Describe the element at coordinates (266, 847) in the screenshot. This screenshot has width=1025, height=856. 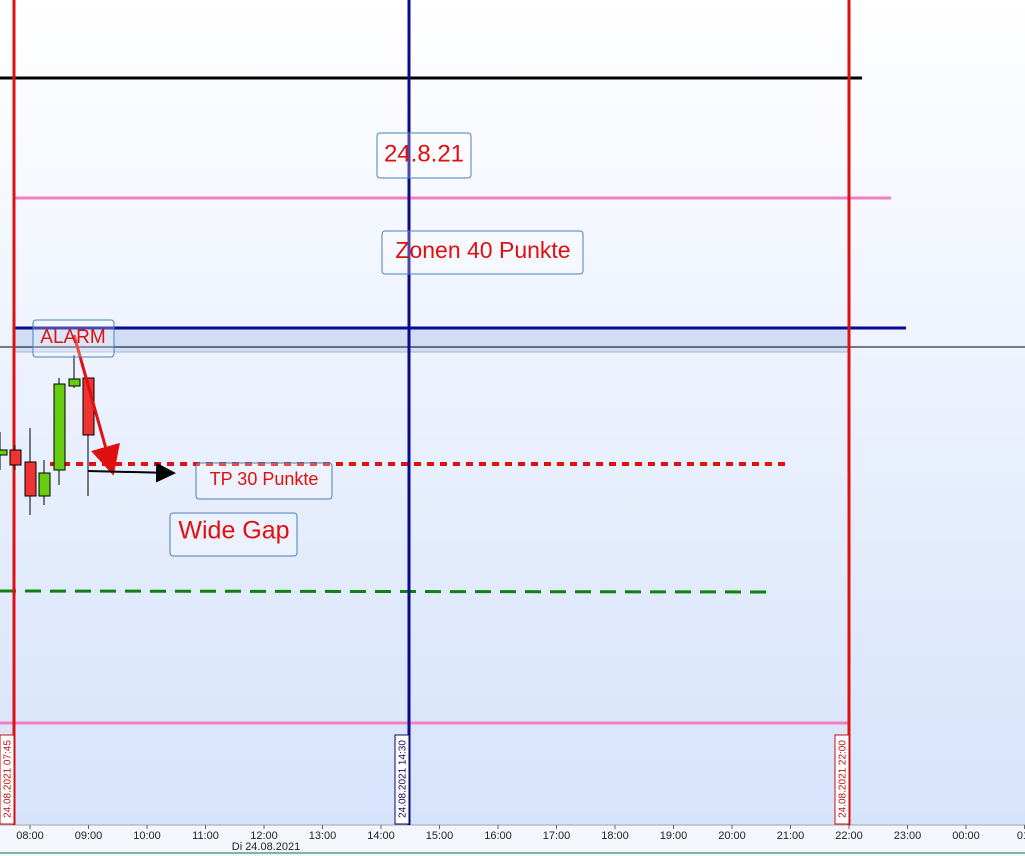
I see `date-label: Di 24.08.2021` at that location.